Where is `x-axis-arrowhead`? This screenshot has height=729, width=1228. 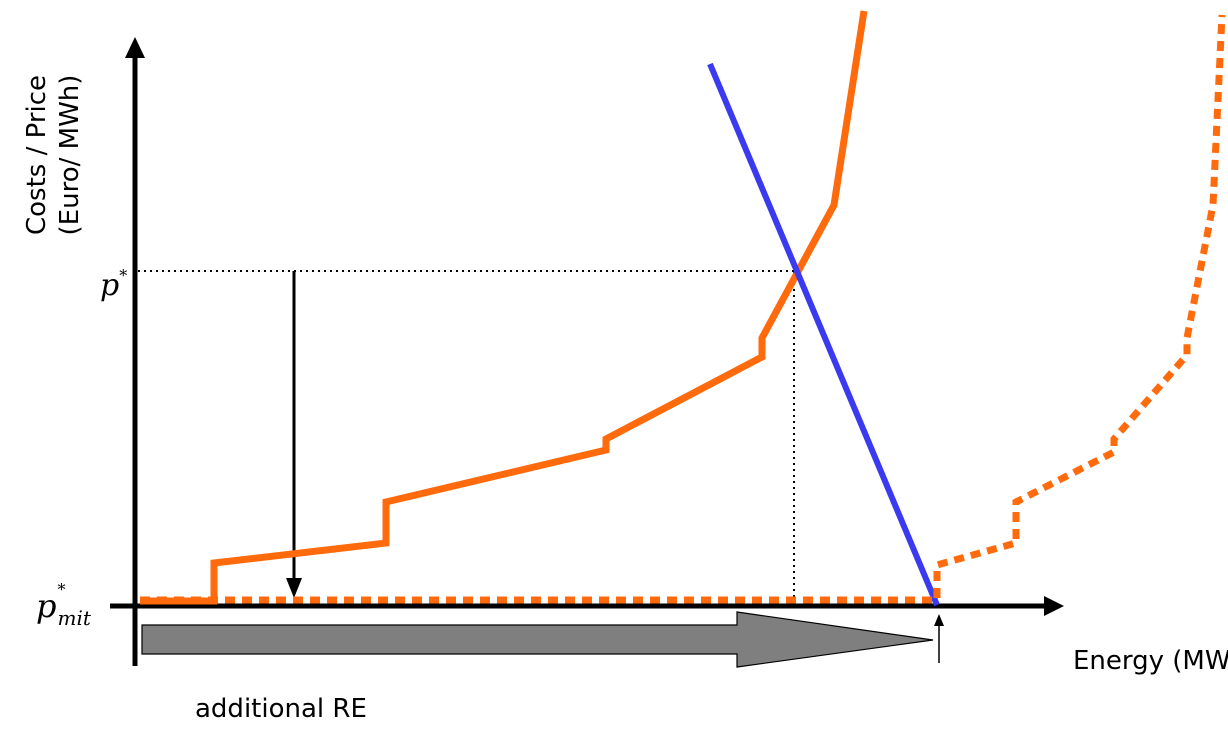 x-axis-arrowhead is located at coordinates (1054, 606).